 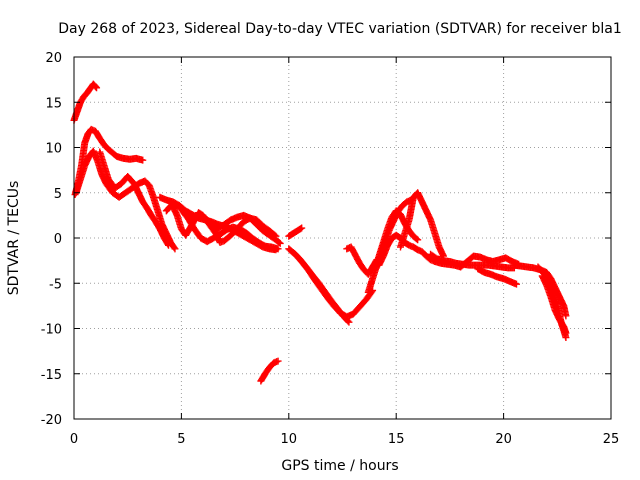 I want to click on y-tick-label: -10, so click(x=51, y=330).